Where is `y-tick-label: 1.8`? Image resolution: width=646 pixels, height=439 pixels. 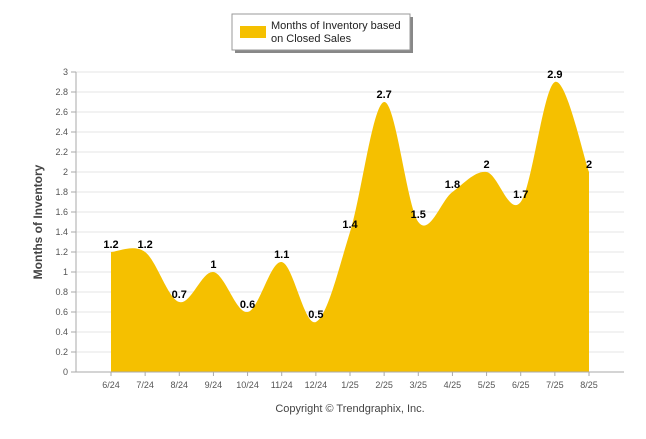 y-tick-label: 1.8 is located at coordinates (61, 192).